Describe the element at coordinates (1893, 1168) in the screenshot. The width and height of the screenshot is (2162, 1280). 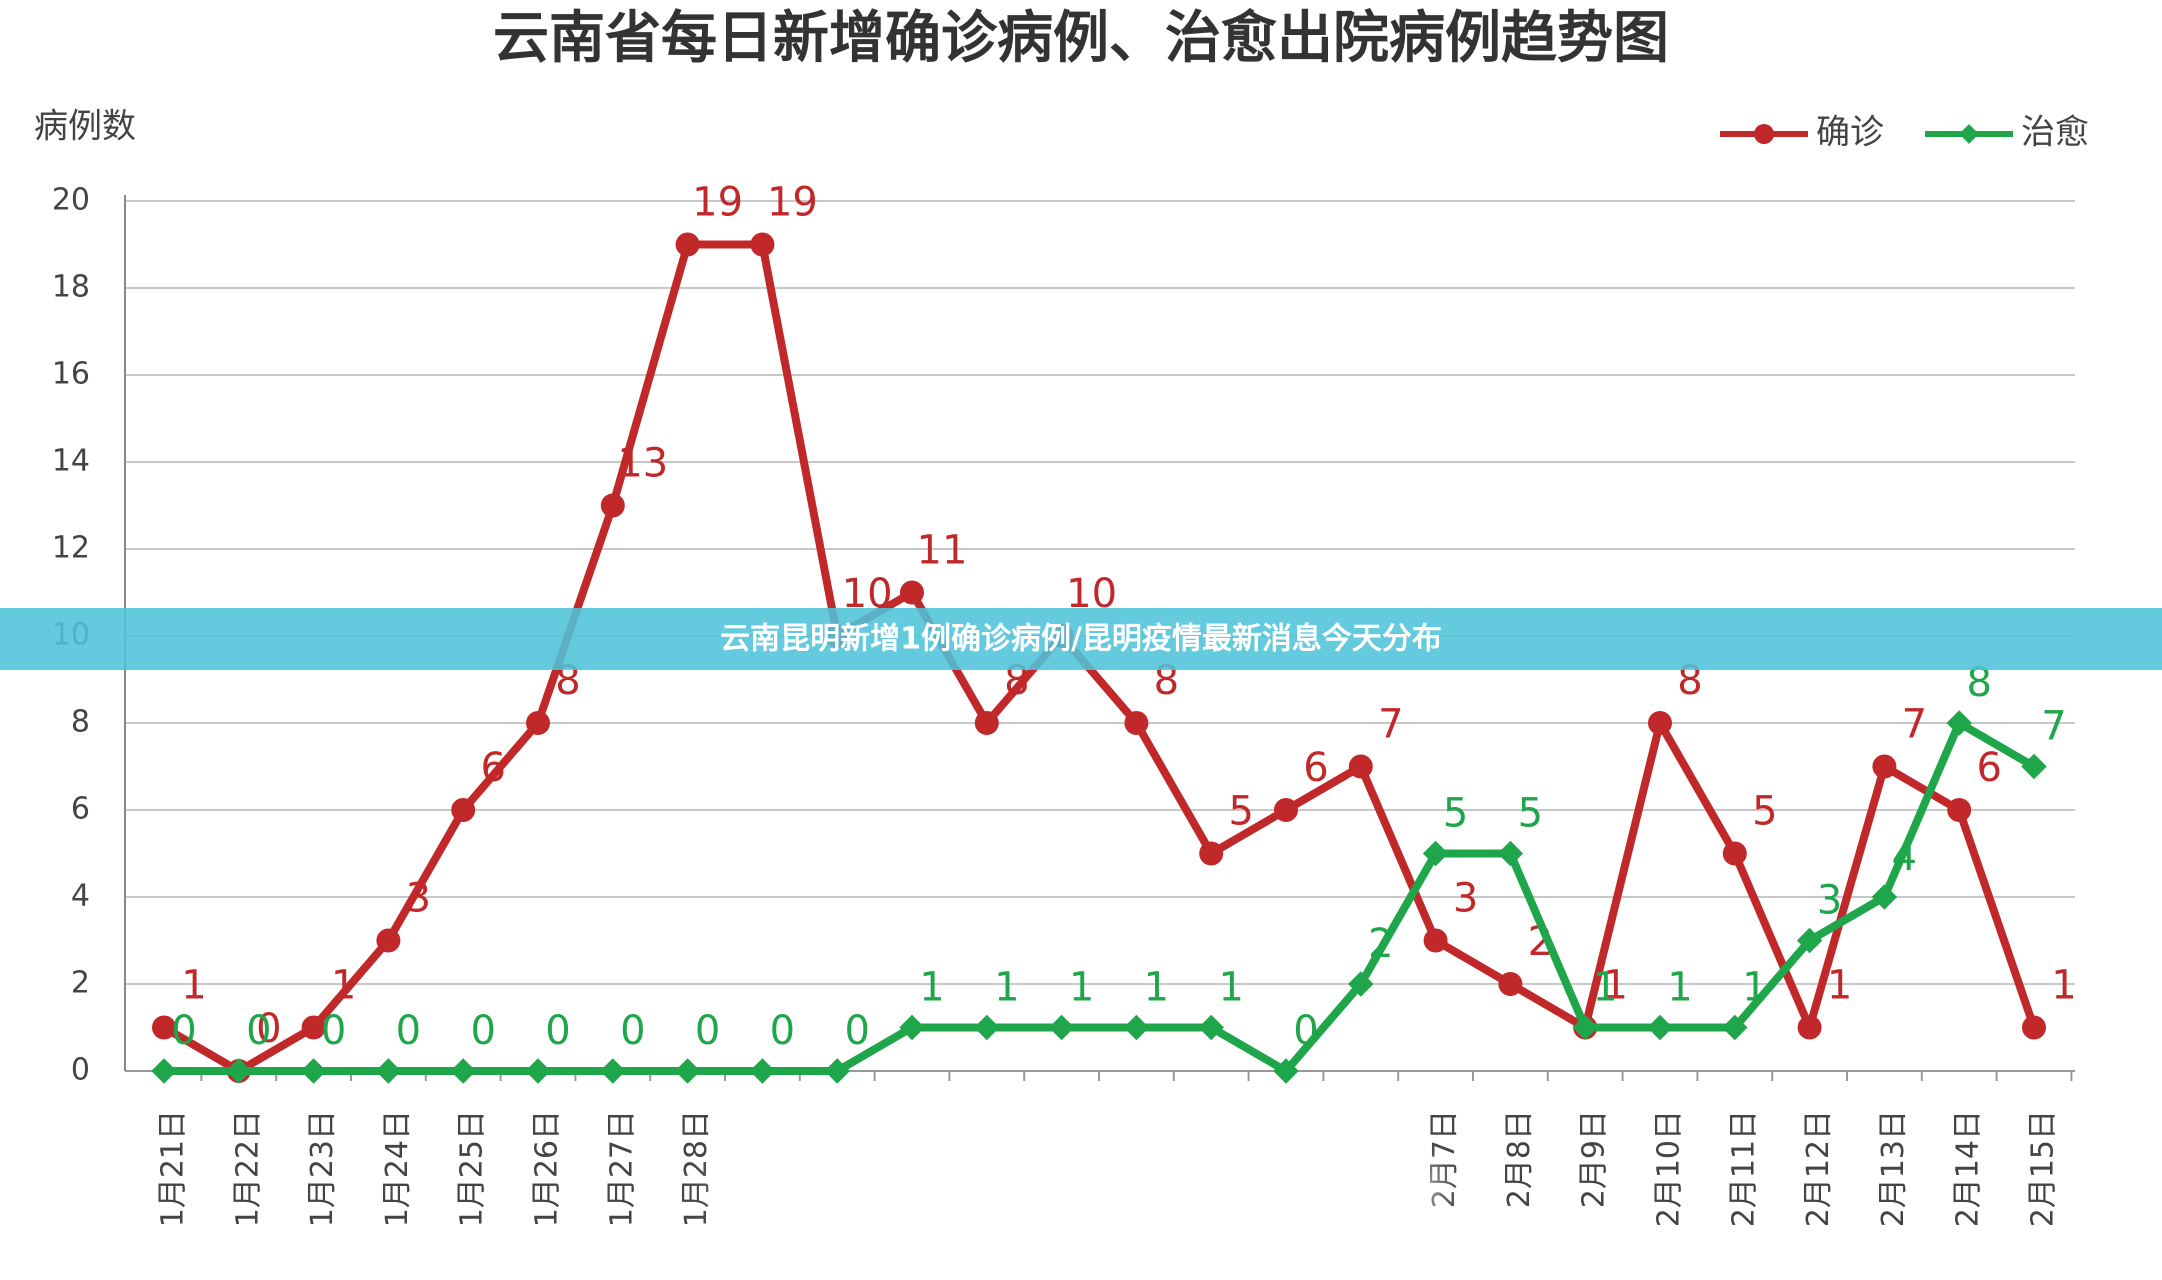
I see `x-tick-label: 2月13日` at that location.